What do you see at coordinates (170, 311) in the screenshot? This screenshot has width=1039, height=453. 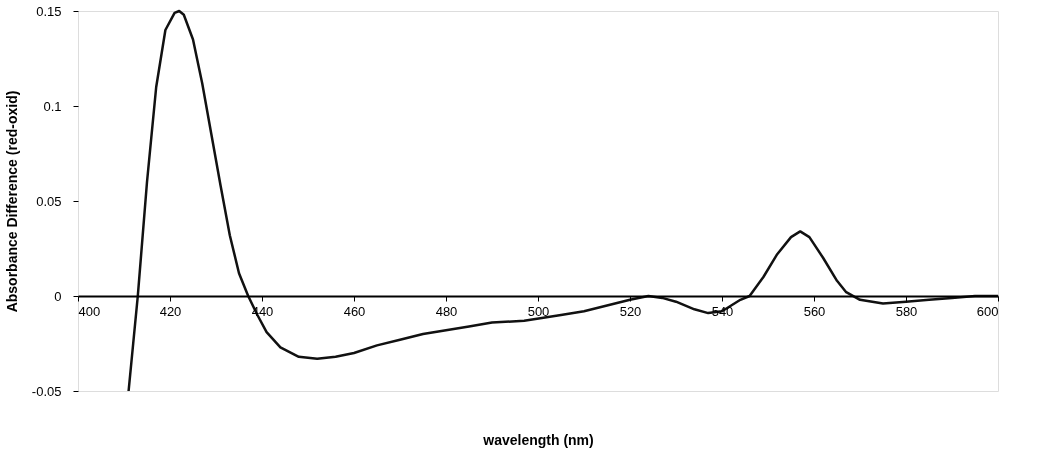 I see `x-tick-label: 420` at bounding box center [170, 311].